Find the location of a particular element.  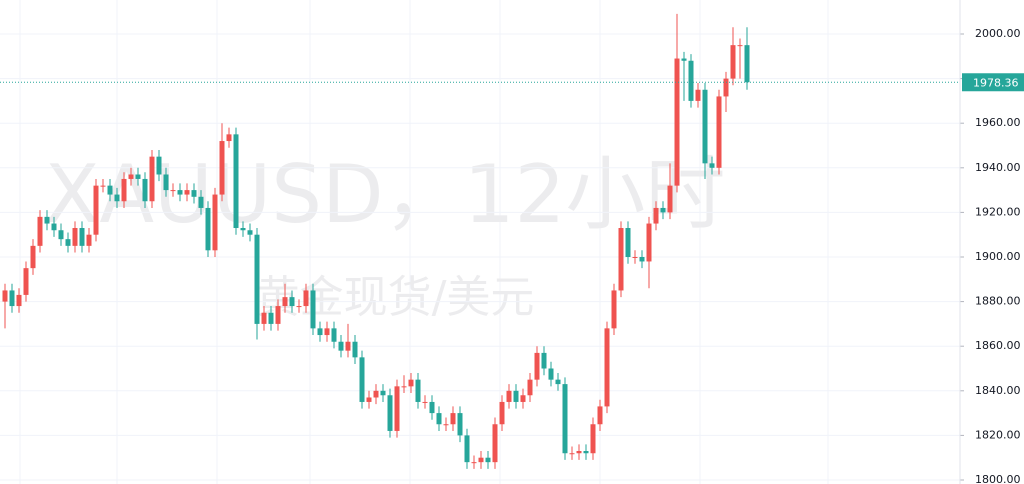

last-price-label: 1978.36 is located at coordinates (996, 82).